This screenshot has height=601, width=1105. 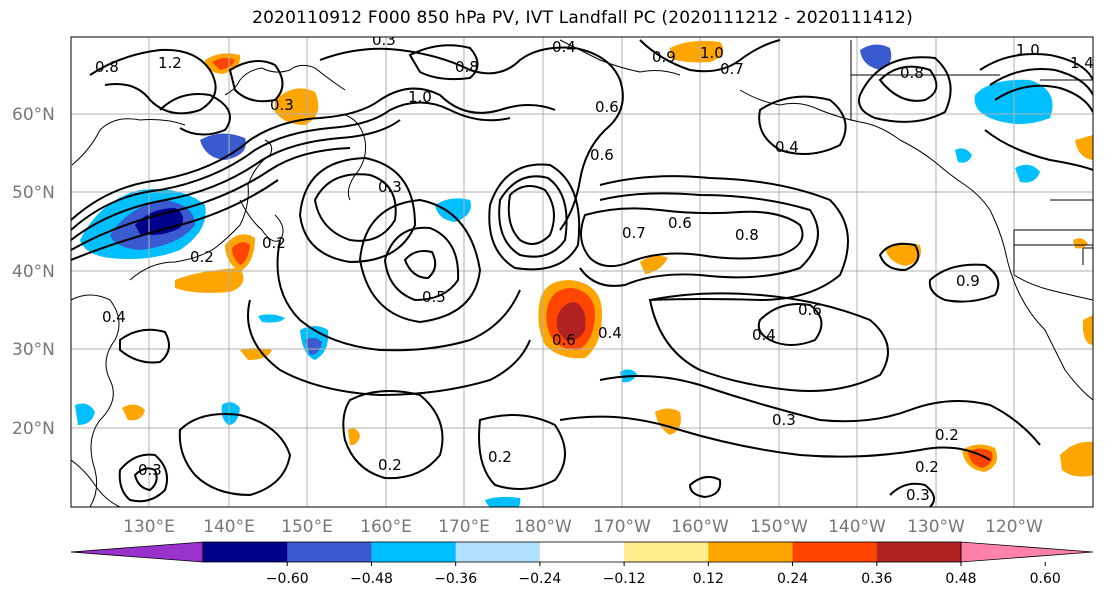 I want to click on lon-label: 160°E, so click(x=386, y=527).